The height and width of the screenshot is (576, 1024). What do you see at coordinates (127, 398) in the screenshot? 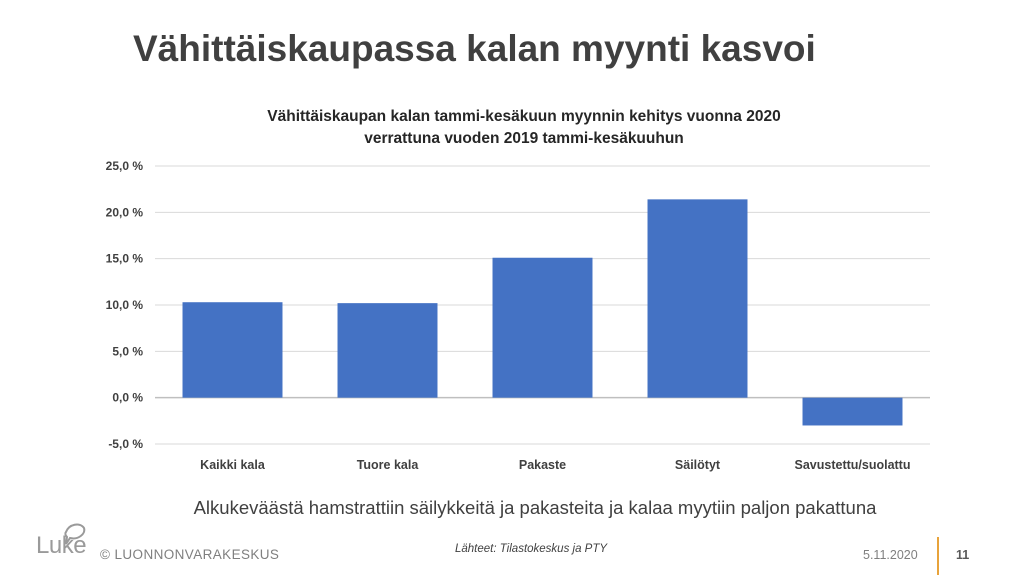
I see `y-tick-label: 0,0 %` at bounding box center [127, 398].